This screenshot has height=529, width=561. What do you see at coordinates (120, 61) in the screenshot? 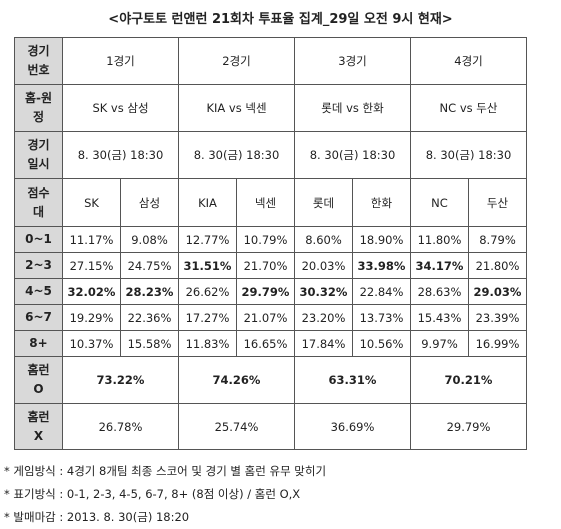
I see `game-label: 1경기` at bounding box center [120, 61].